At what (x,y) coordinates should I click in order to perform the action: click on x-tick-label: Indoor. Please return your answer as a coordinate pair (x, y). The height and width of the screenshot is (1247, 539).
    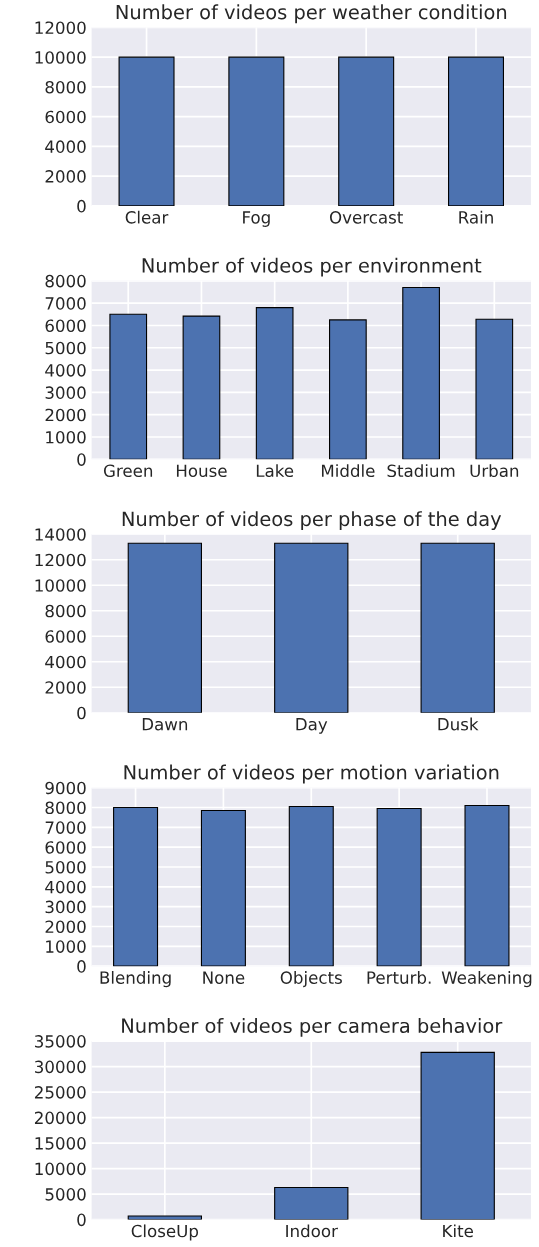
    Looking at the image, I should click on (312, 1231).